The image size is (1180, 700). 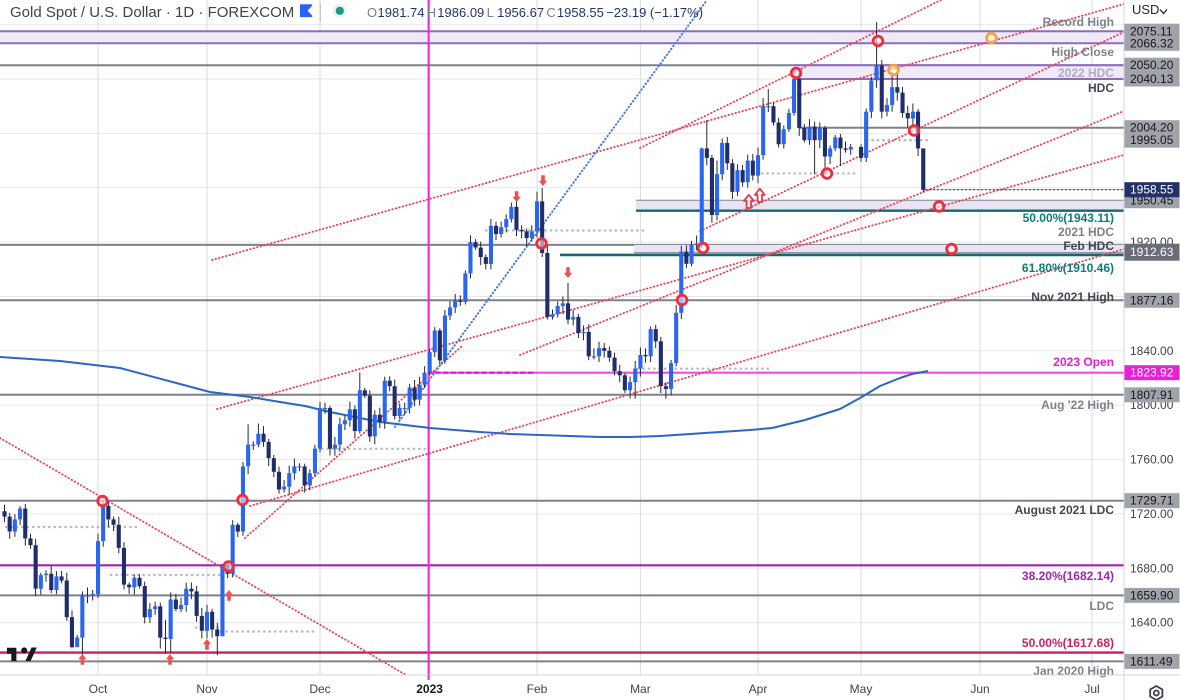 What do you see at coordinates (654, 12) in the screenshot?
I see `svg-text: −23.19 (−1.17%)` at bounding box center [654, 12].